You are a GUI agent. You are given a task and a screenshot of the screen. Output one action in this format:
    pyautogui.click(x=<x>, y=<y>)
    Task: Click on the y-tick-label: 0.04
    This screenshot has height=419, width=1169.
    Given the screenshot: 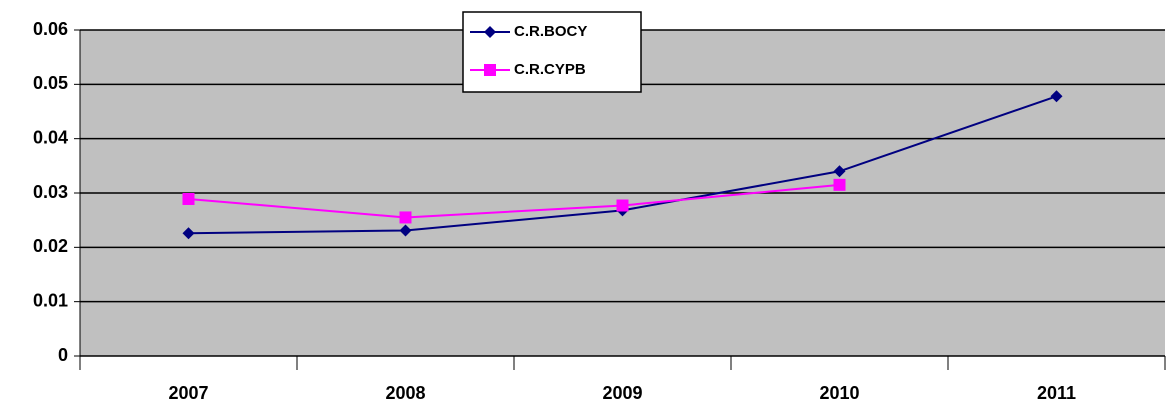 What is the action you would take?
    pyautogui.click(x=50, y=137)
    